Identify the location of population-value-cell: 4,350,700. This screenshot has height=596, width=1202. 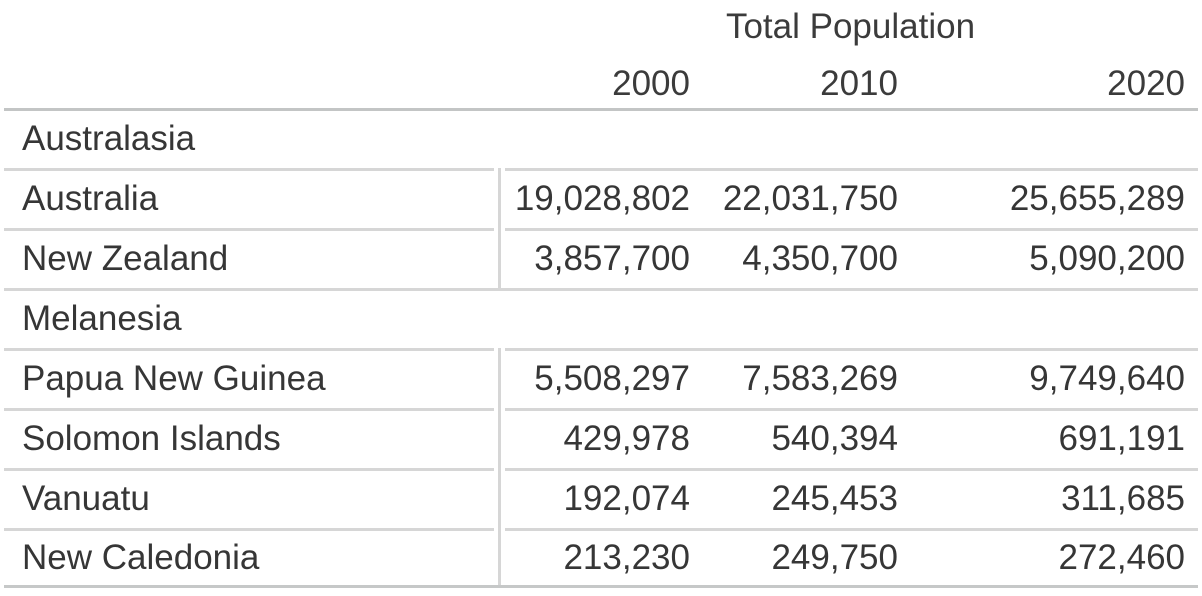
(802, 258).